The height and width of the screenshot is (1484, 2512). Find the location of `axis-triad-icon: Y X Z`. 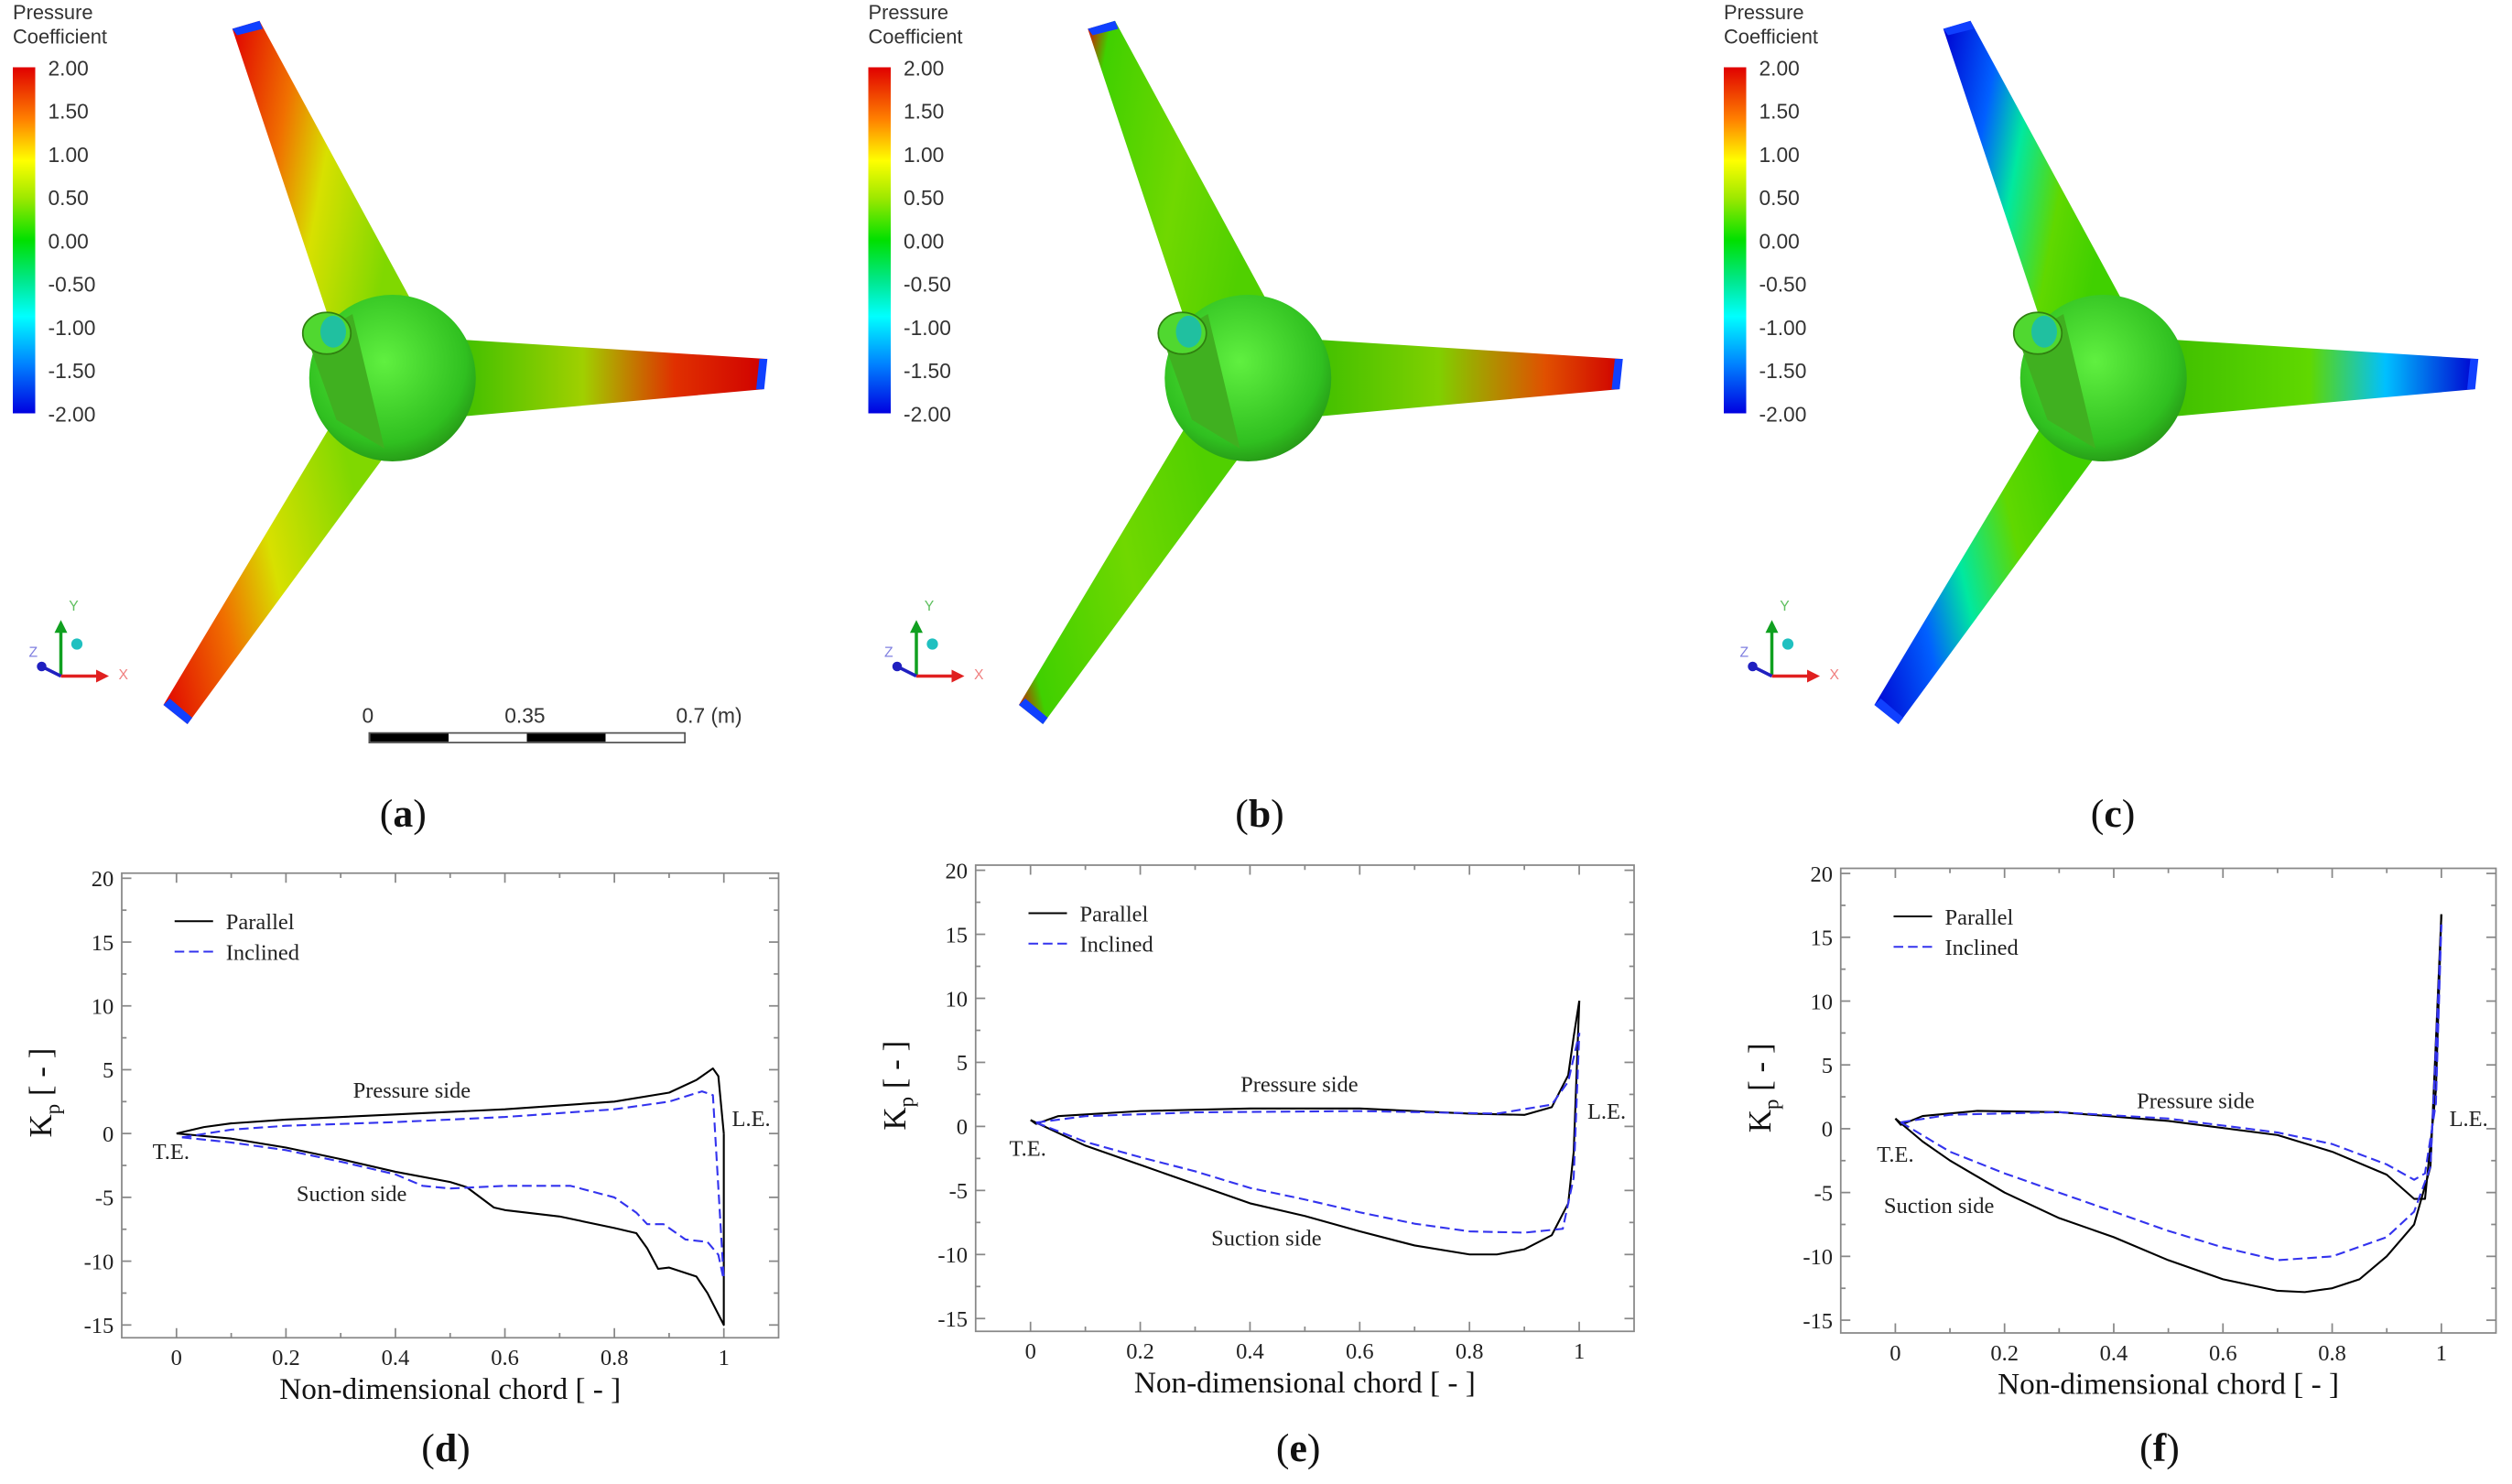

axis-triad-icon: Y X Z is located at coordinates (79, 641).